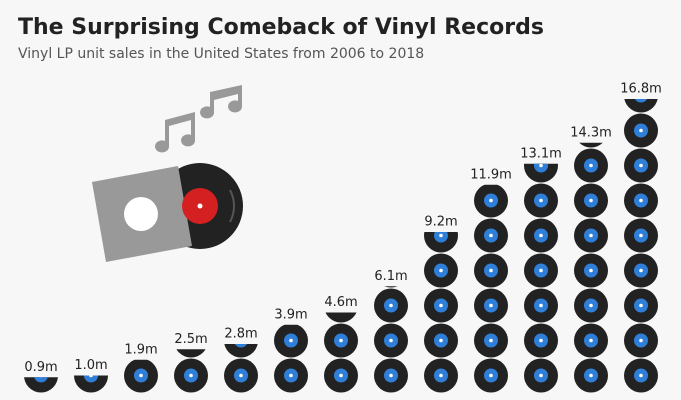 The height and width of the screenshot is (400, 681). What do you see at coordinates (491, 174) in the screenshot?
I see `value-label: 11.9m` at bounding box center [491, 174].